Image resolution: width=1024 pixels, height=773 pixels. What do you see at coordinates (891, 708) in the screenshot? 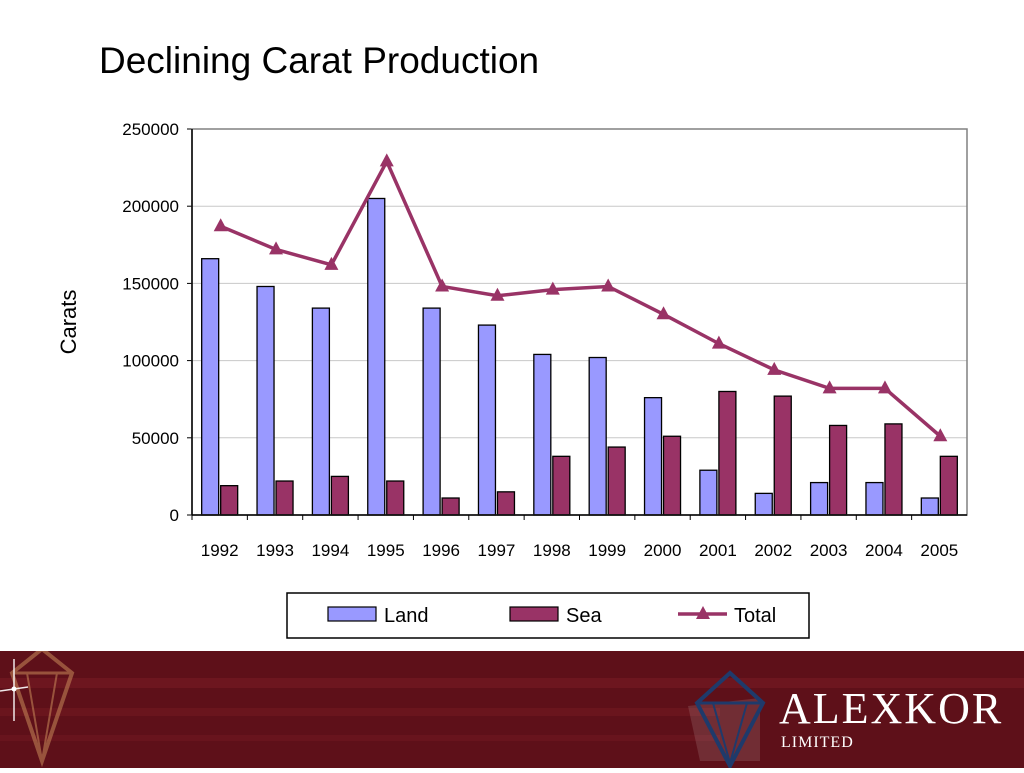
I see `brand-name: ALEXKOR` at bounding box center [891, 708].